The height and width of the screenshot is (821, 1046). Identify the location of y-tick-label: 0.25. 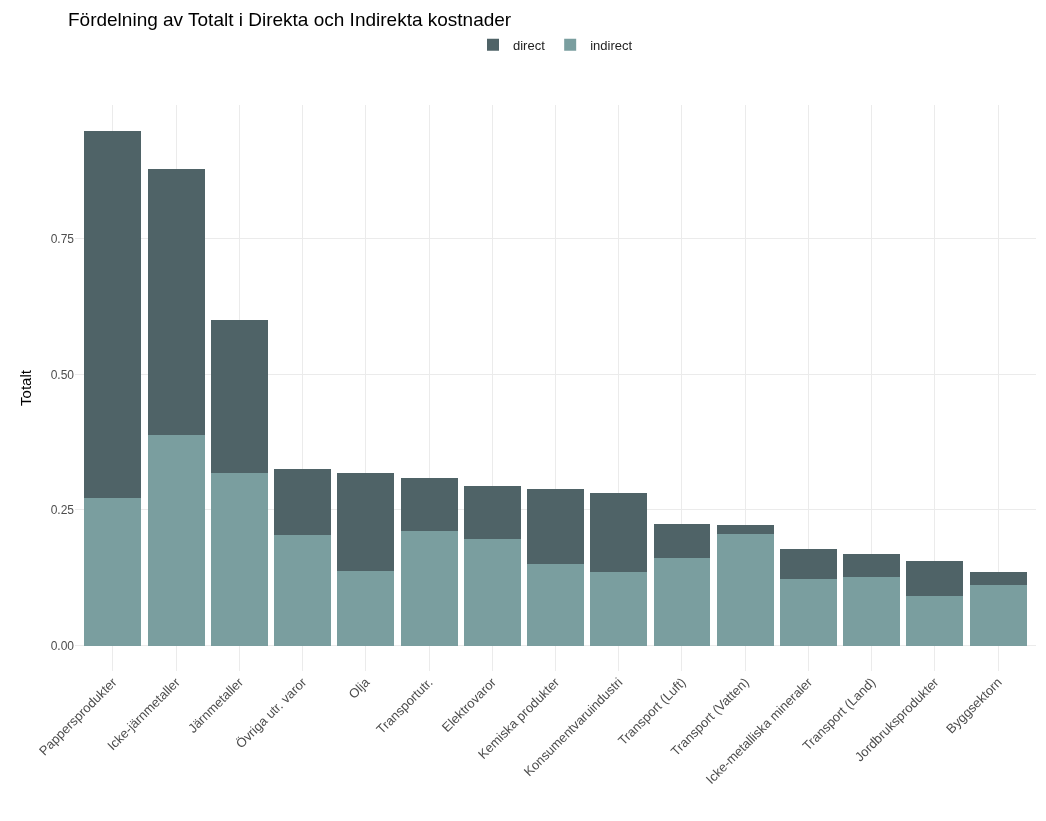
(62, 510).